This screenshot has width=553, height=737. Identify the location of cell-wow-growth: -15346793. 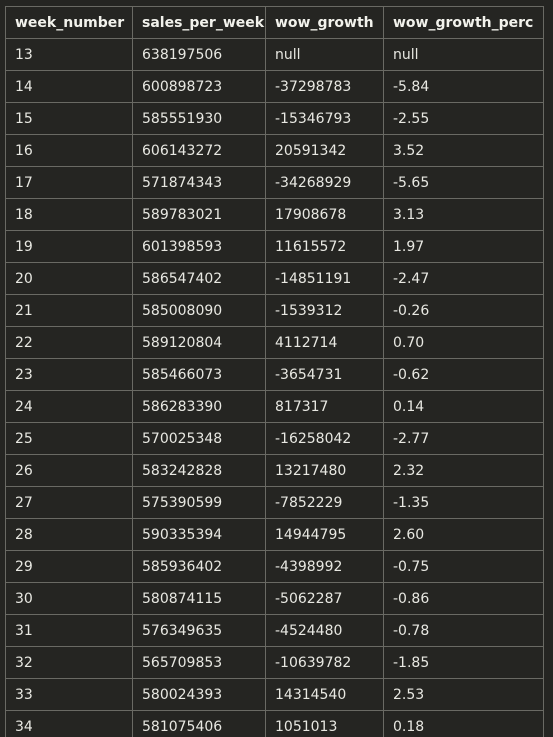
(324, 118).